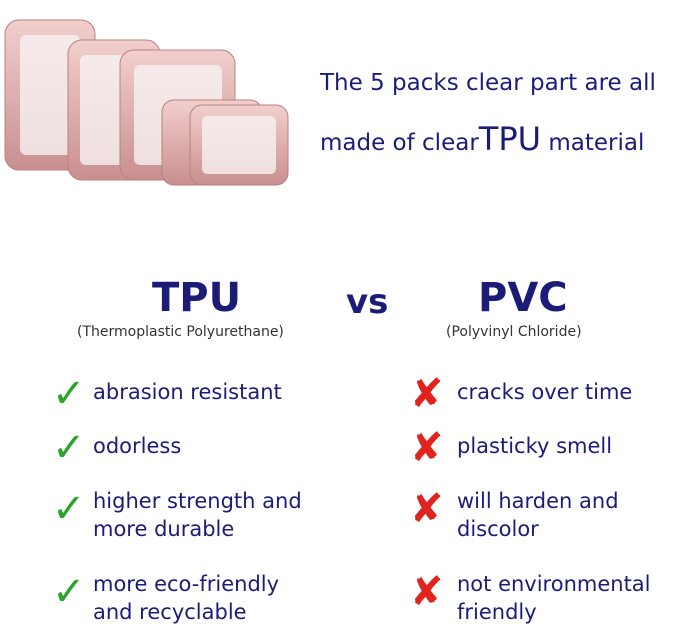 The height and width of the screenshot is (628, 679). I want to click on feature-text-line: and recyclable, so click(170, 612).